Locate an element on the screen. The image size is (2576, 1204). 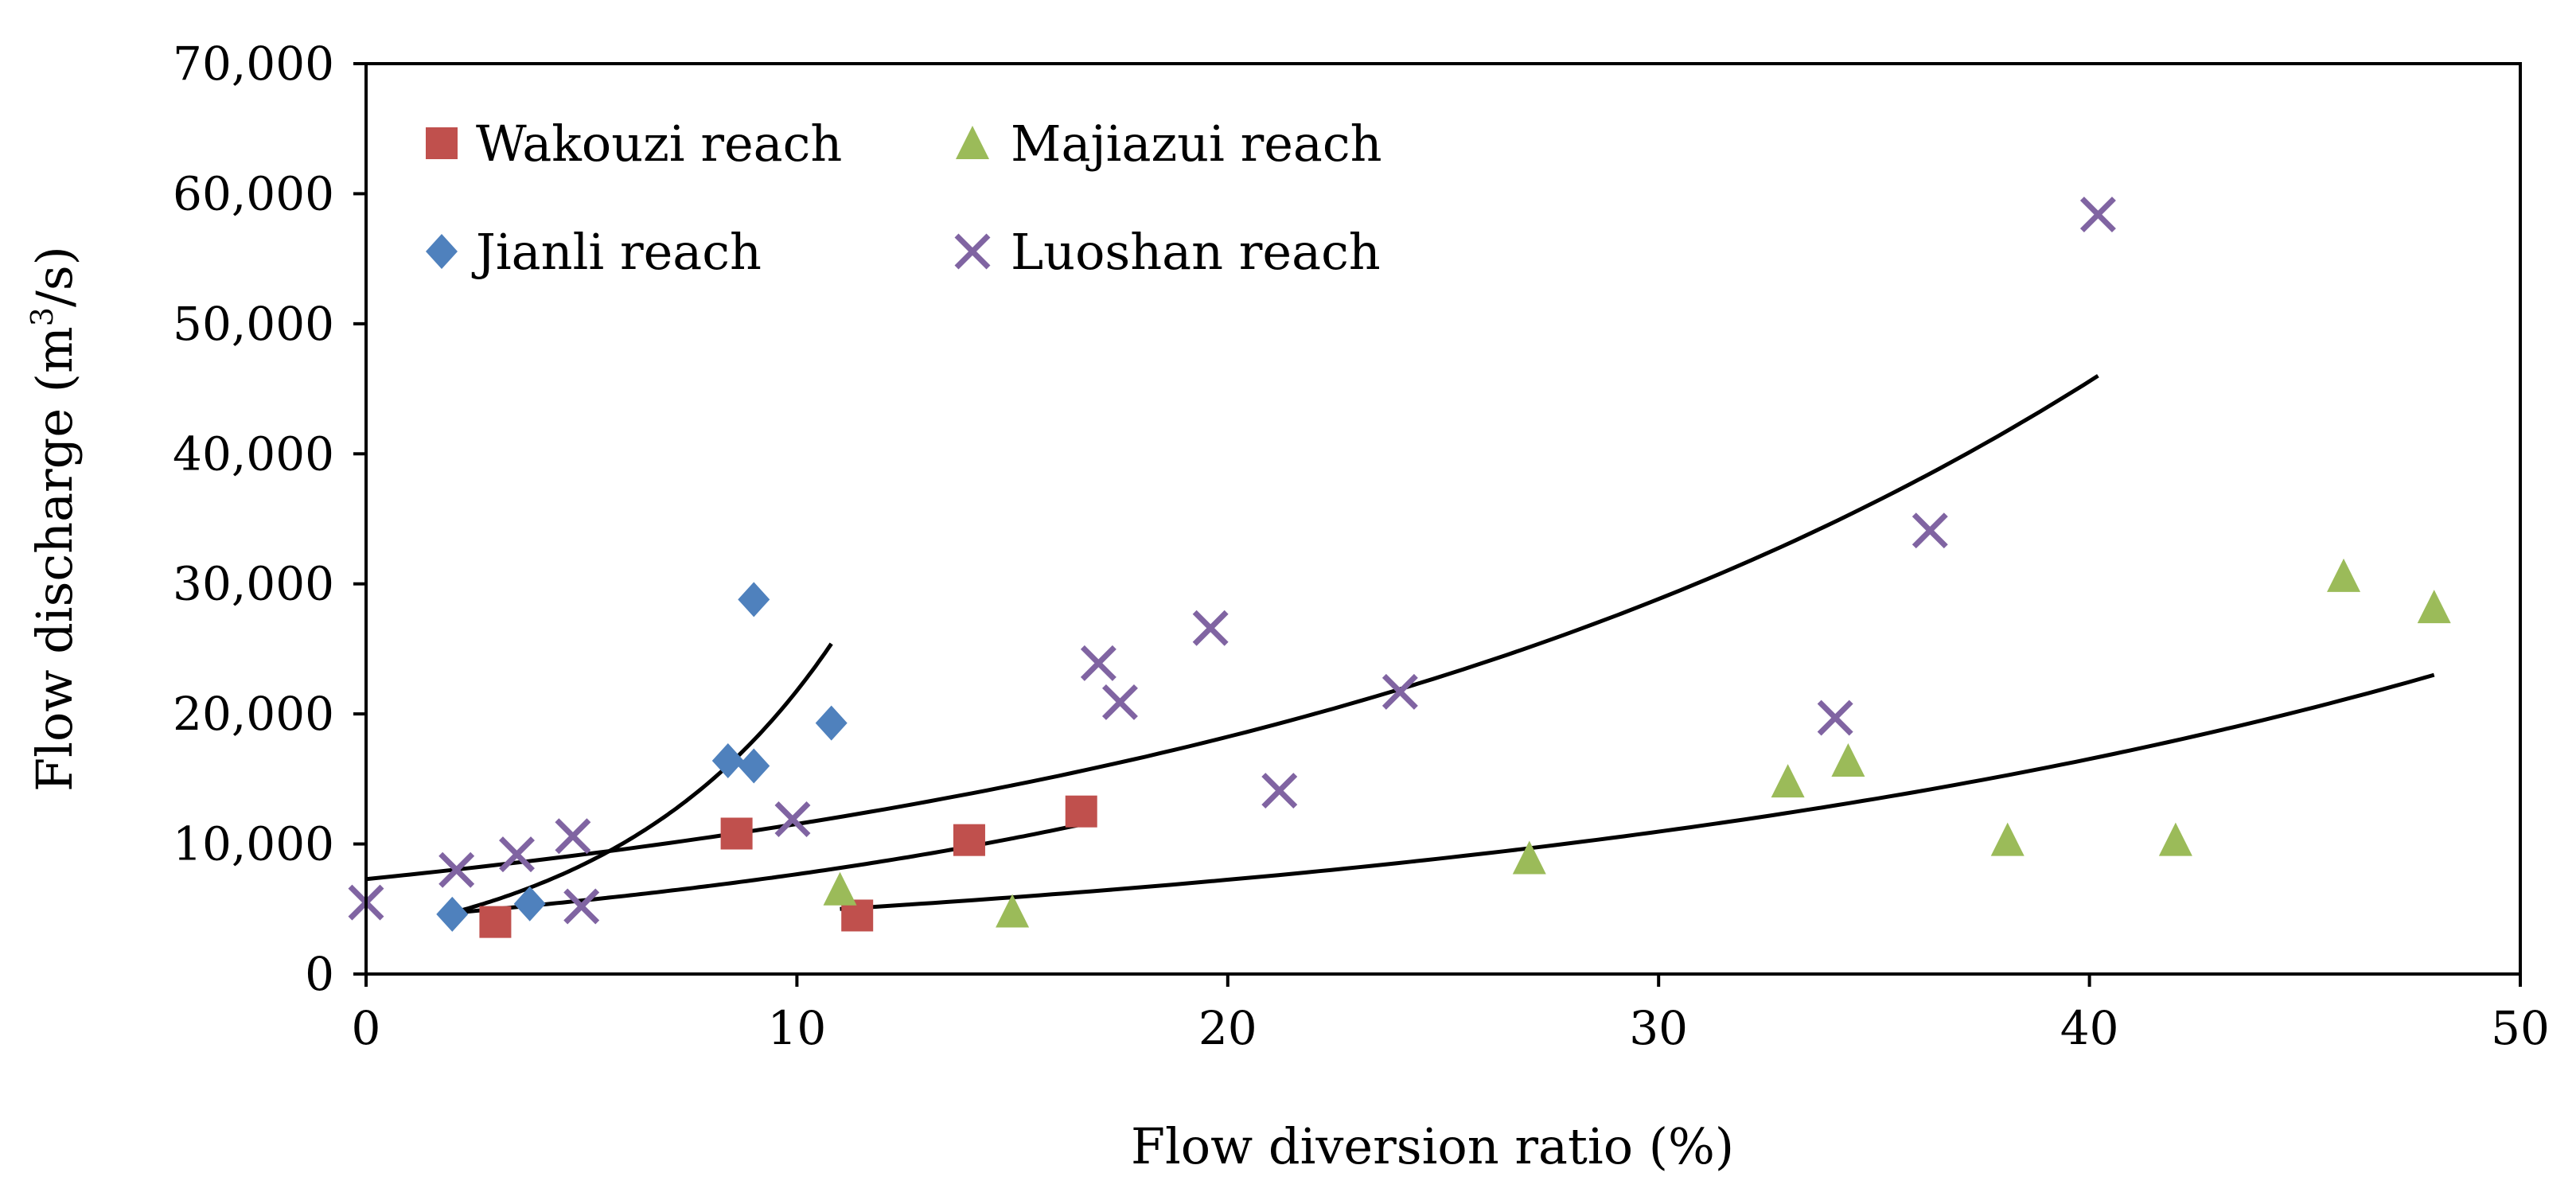
x-tick-label: 40 is located at coordinates (2089, 1028).